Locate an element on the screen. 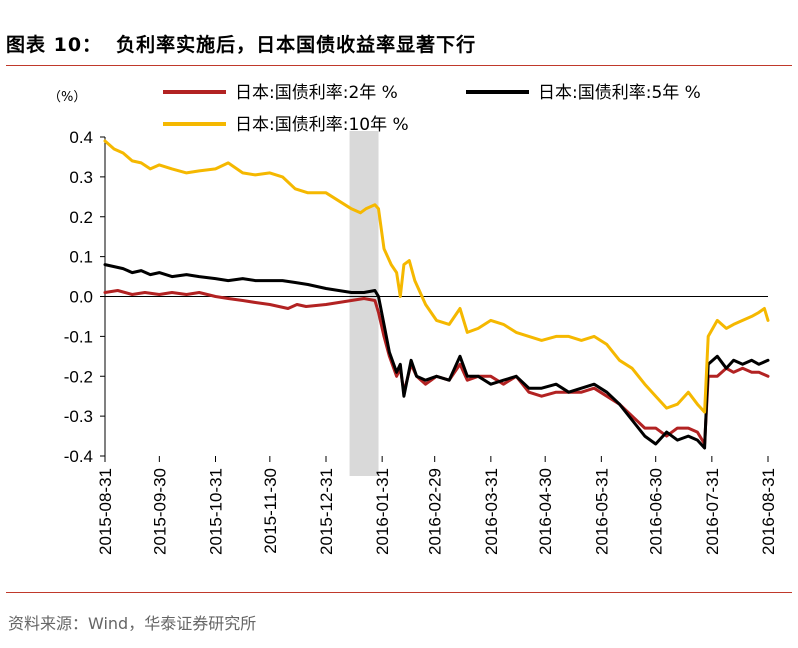 The height and width of the screenshot is (648, 798). x-tick-label: 2015-08-31 is located at coordinates (105, 511).